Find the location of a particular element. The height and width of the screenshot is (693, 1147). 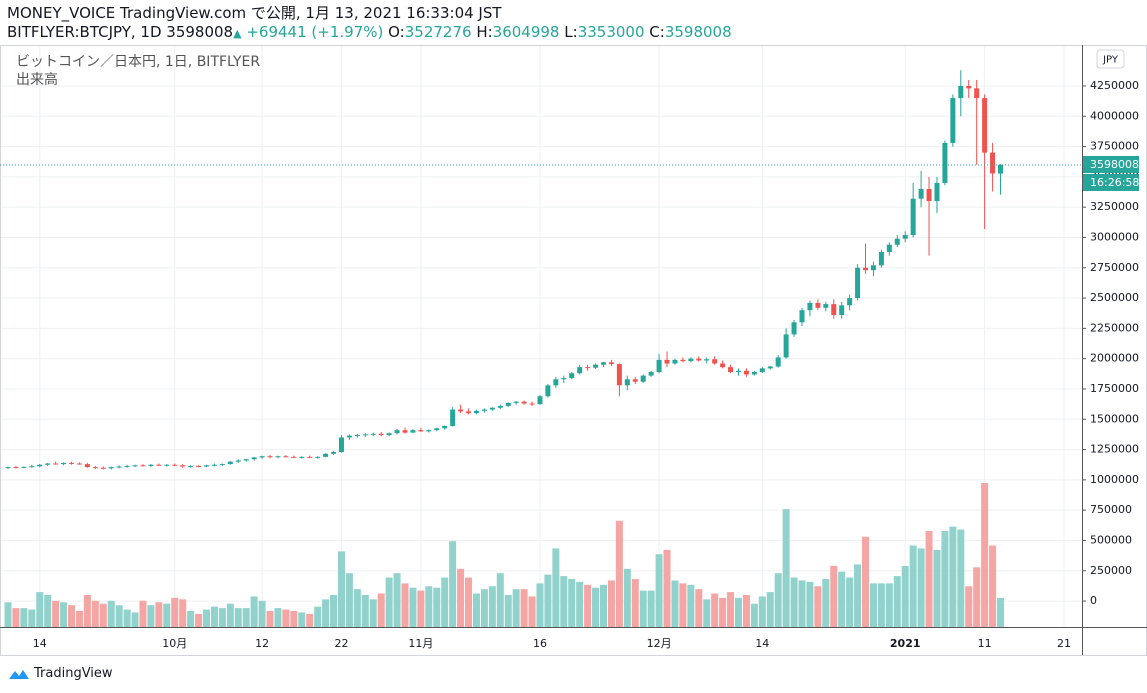

o-value: 3527276 is located at coordinates (438, 32).